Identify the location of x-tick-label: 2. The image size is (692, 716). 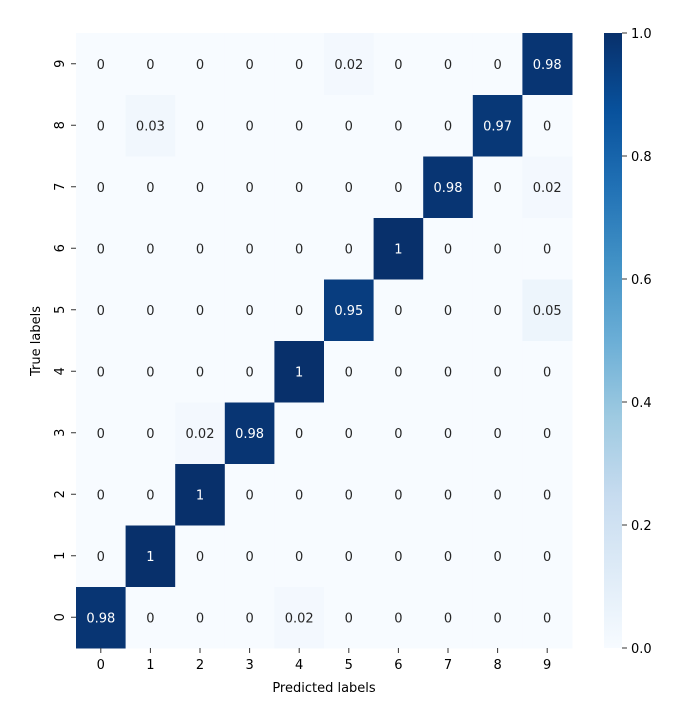
(200, 665).